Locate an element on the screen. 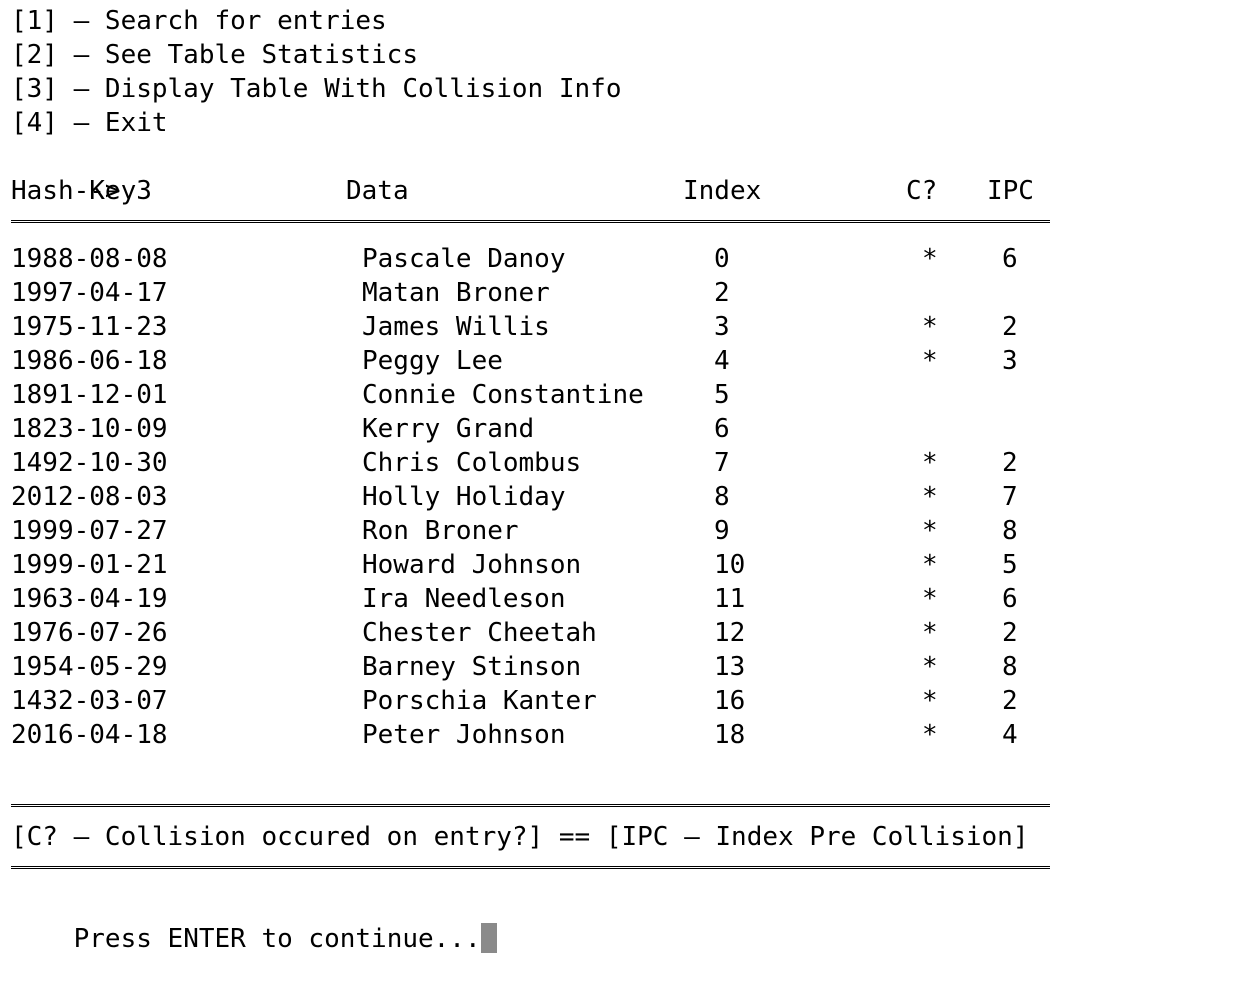 This screenshot has width=1254, height=990. header-data: Data is located at coordinates (377, 191).